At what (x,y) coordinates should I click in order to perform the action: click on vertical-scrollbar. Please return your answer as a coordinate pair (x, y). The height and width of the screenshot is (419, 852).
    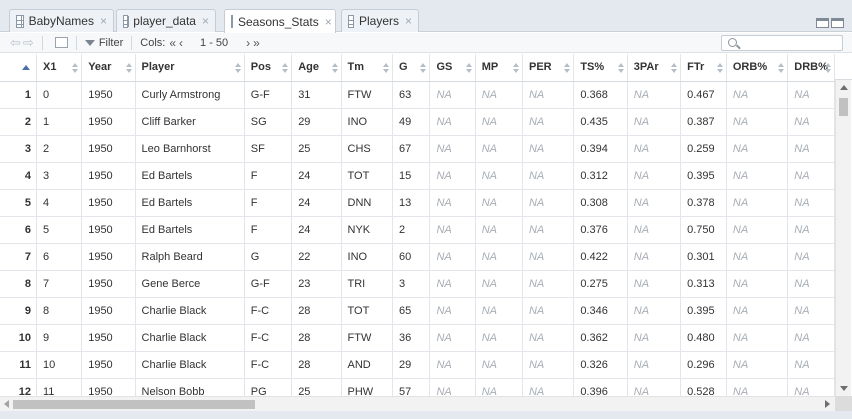
    Looking at the image, I should click on (843, 238).